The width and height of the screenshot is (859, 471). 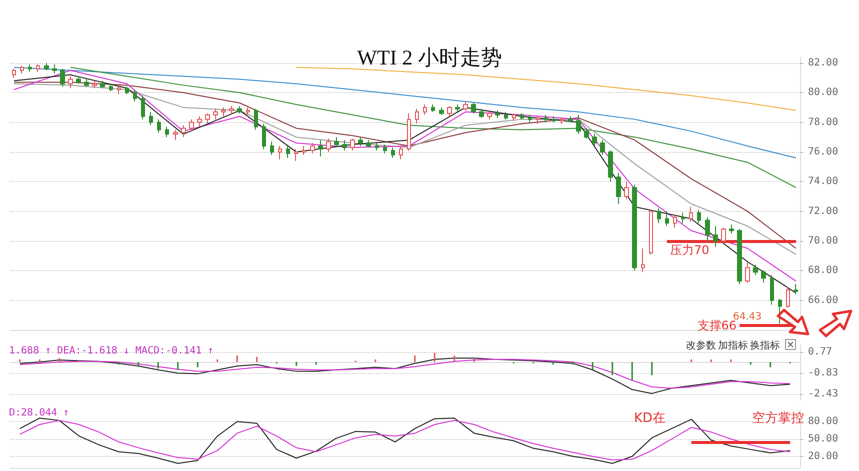 What do you see at coordinates (823, 182) in the screenshot?
I see `y-tick-label: 74.00` at bounding box center [823, 182].